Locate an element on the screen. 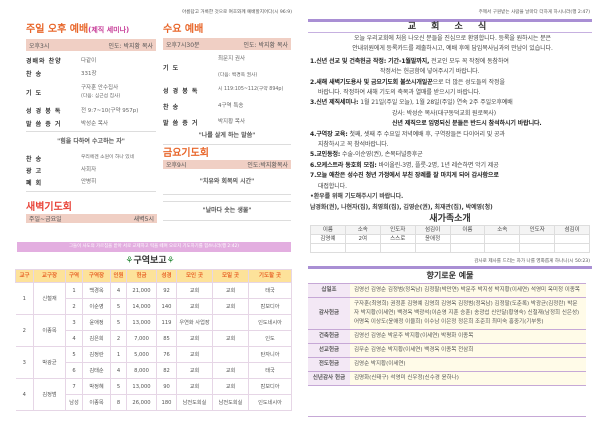 The height and width of the screenshot is (424, 600). news-line: 강사: 박성순 목사(대구동덕교회 원로목사) is located at coordinates (444, 113).